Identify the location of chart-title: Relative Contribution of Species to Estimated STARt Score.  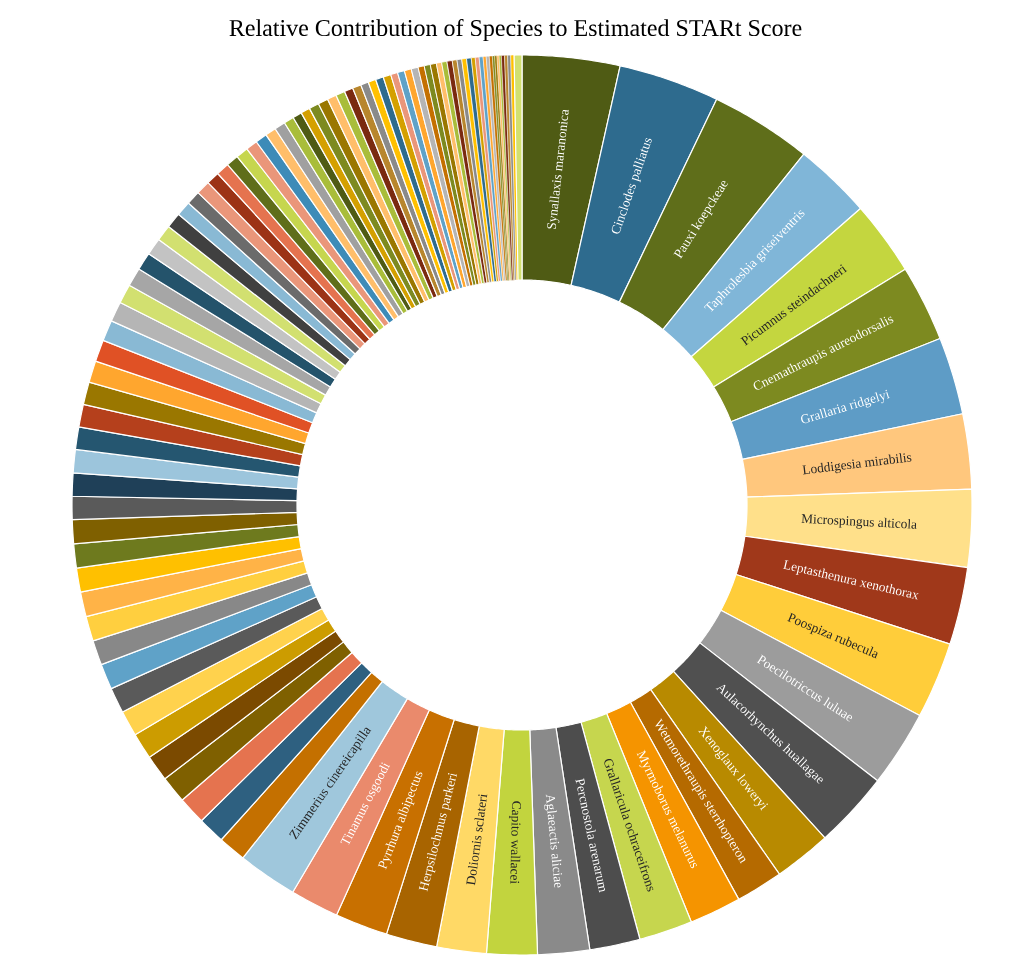
(515, 29).